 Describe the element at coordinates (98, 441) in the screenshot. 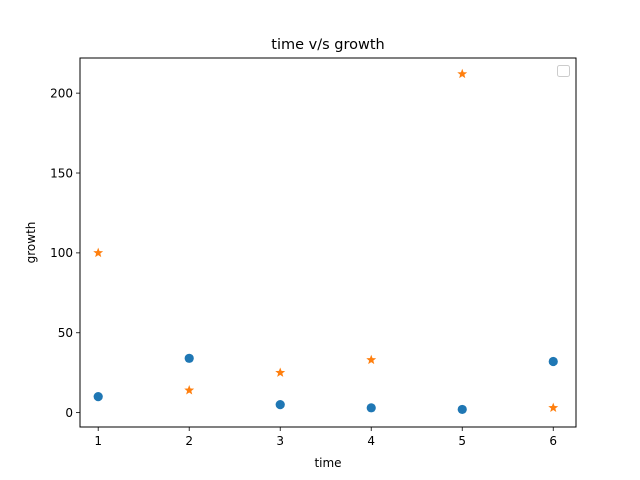

I see `x-tick-label: 1` at that location.